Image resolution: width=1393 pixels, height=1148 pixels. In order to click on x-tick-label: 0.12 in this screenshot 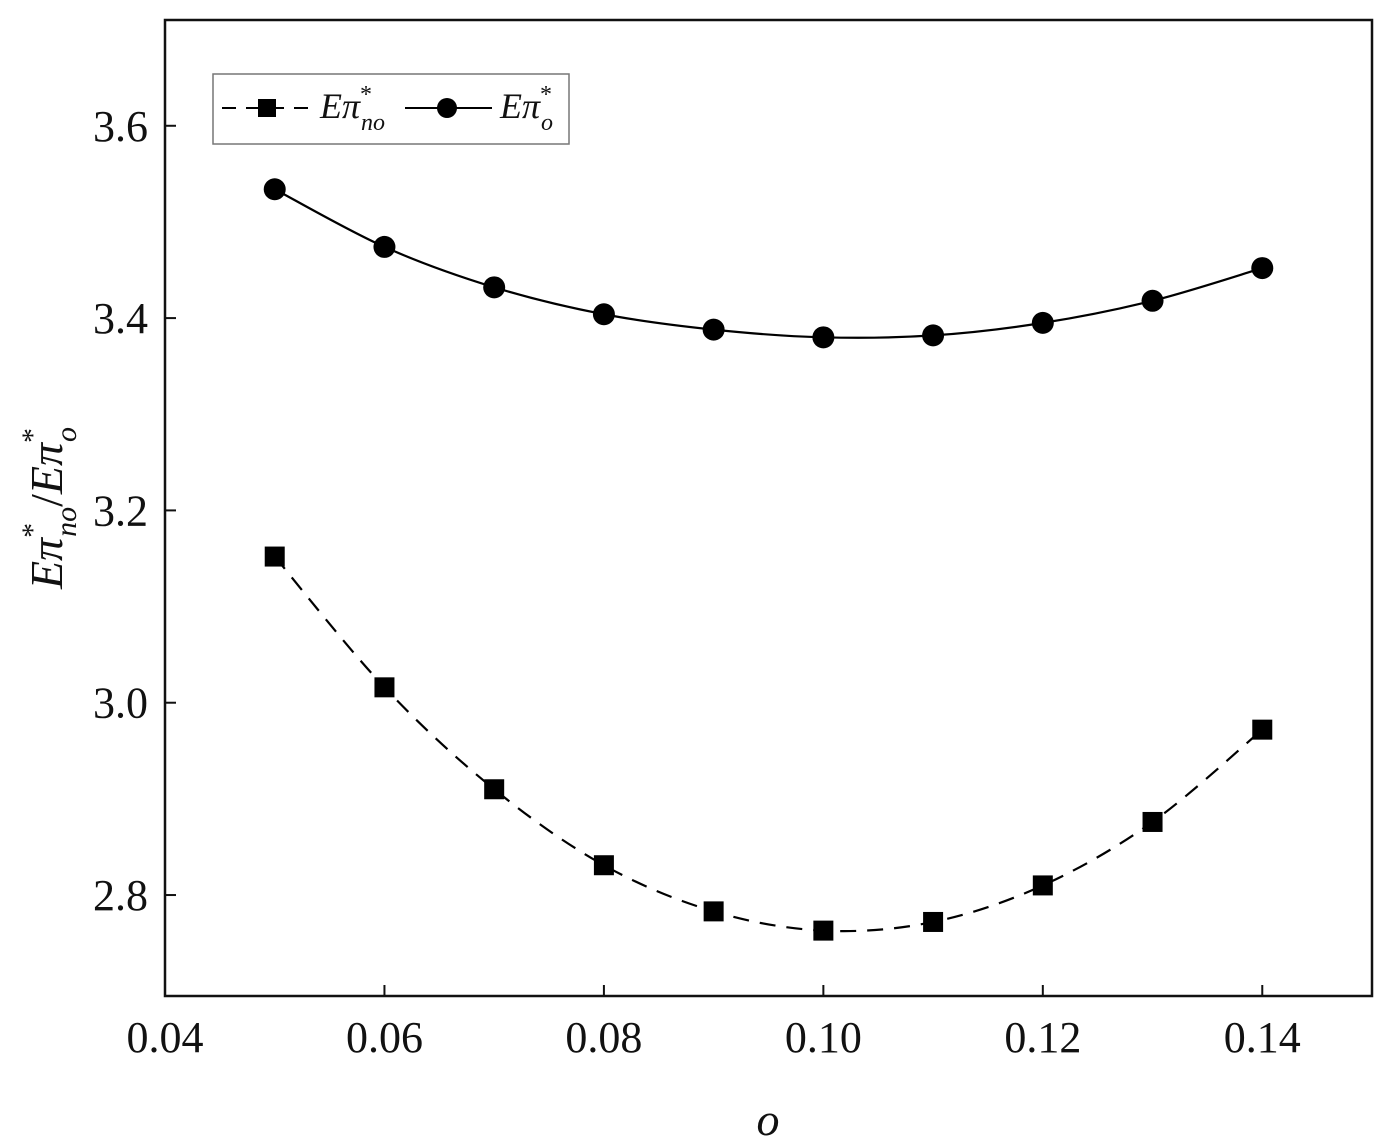, I will do `click(1042, 1037)`.